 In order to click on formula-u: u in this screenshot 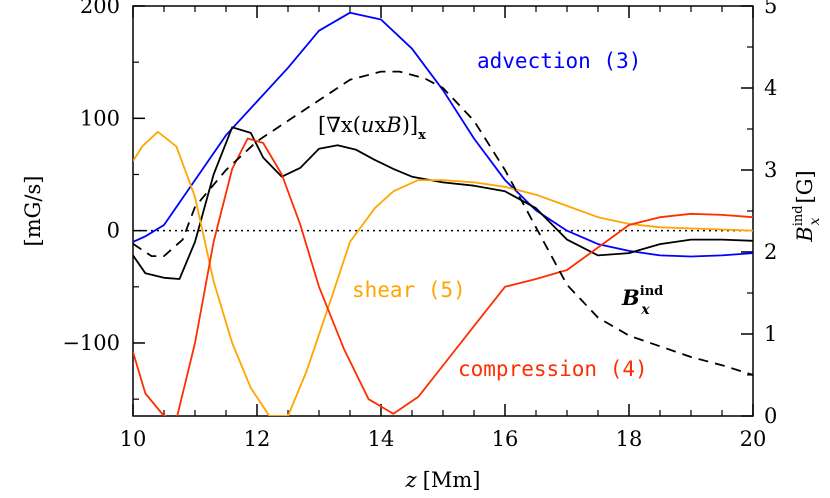, I will do `click(368, 125)`.